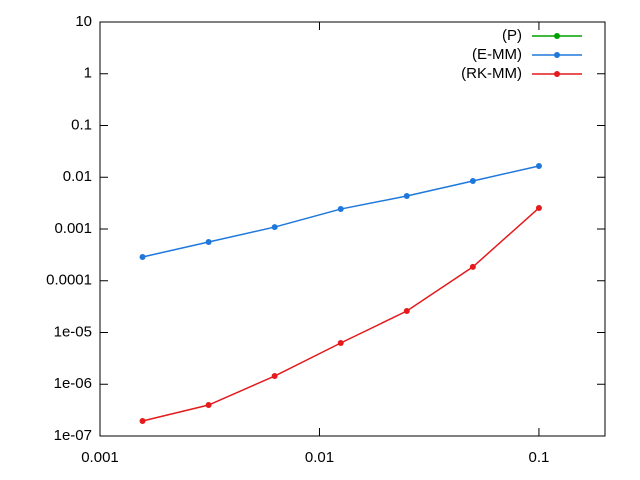 The width and height of the screenshot is (640, 480). I want to click on legend-label: (P), so click(512, 35).